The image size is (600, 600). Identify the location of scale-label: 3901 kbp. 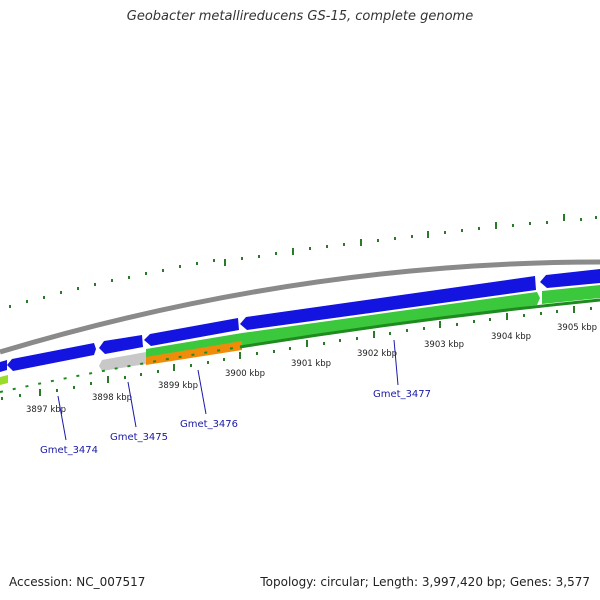
(311, 364).